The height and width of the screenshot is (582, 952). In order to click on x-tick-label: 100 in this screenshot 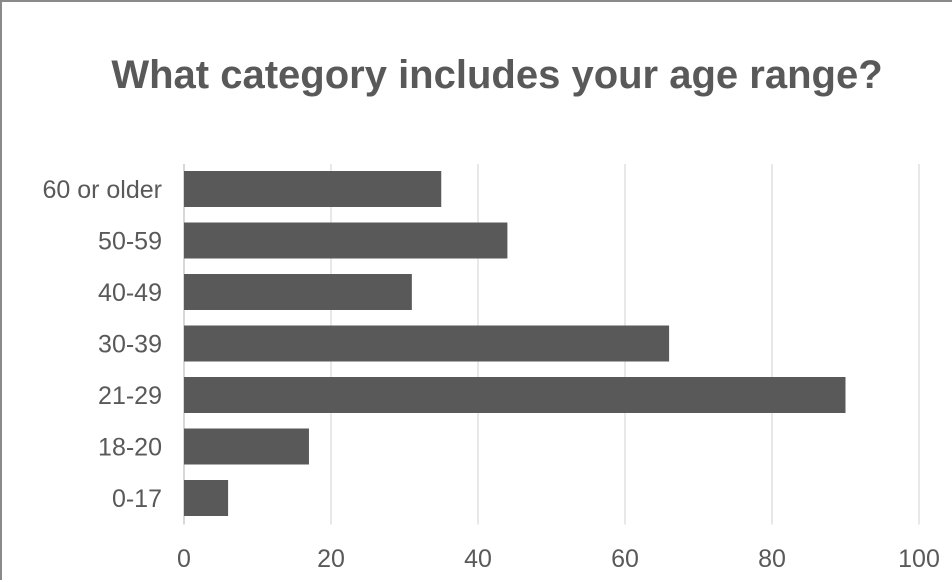, I will do `click(919, 559)`.